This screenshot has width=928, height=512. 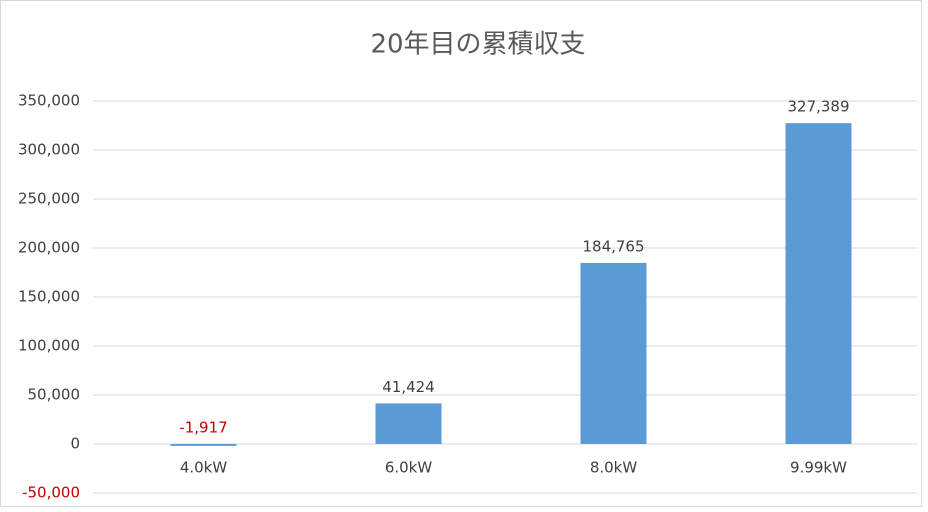 I want to click on x-tick-label: 8.0kW, so click(x=614, y=468).